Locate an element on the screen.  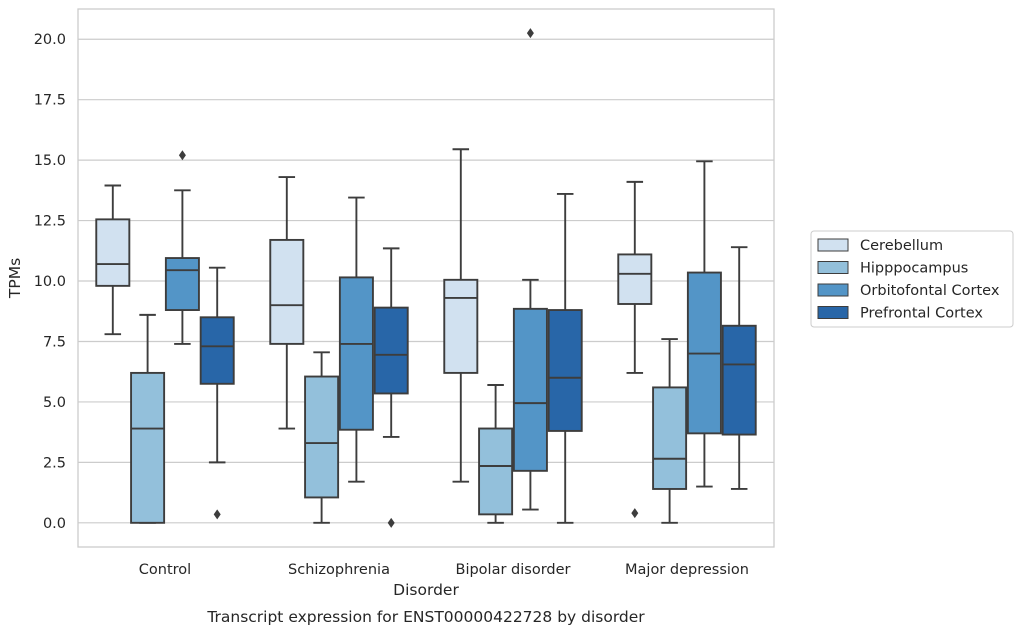
x-tick-label: Control is located at coordinates (165, 570).